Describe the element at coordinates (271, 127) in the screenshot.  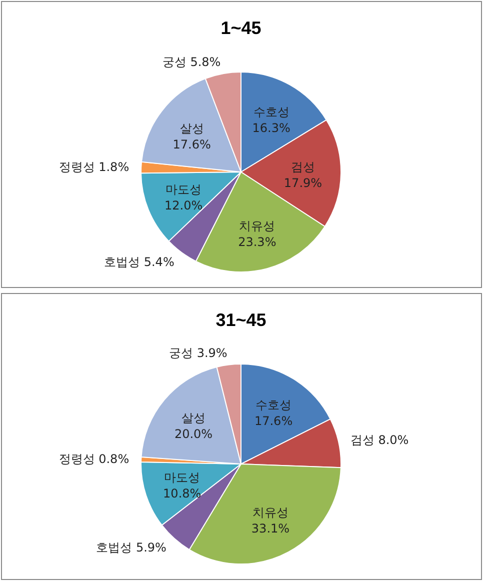
I see `data-label: 16.3%` at that location.